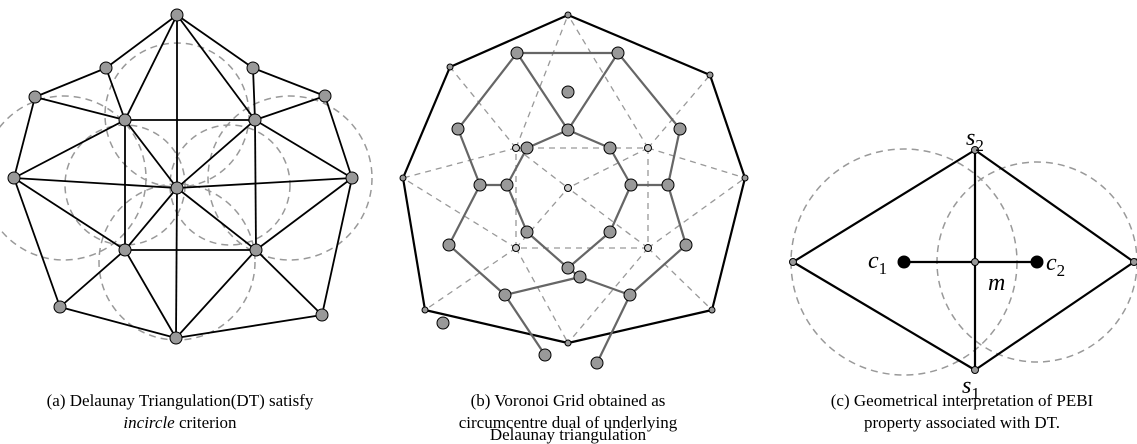  I want to click on caption-a-2: incircle criterion, so click(180, 422).